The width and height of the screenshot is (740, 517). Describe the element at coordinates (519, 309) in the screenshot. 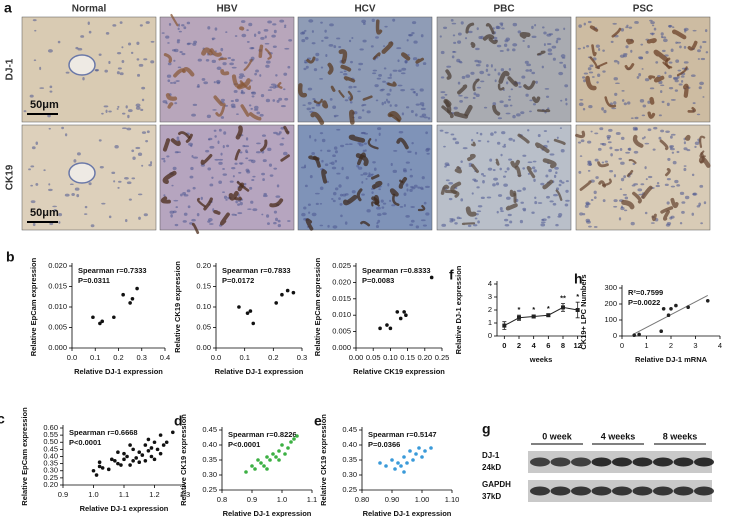

I see `significance: *` at that location.